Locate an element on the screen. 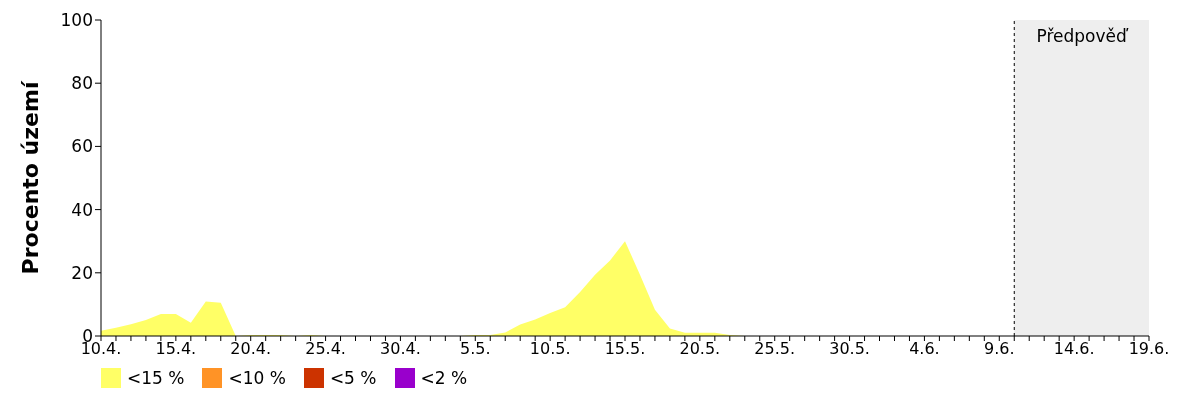  x-tick-label: 30.4. is located at coordinates (400, 349).